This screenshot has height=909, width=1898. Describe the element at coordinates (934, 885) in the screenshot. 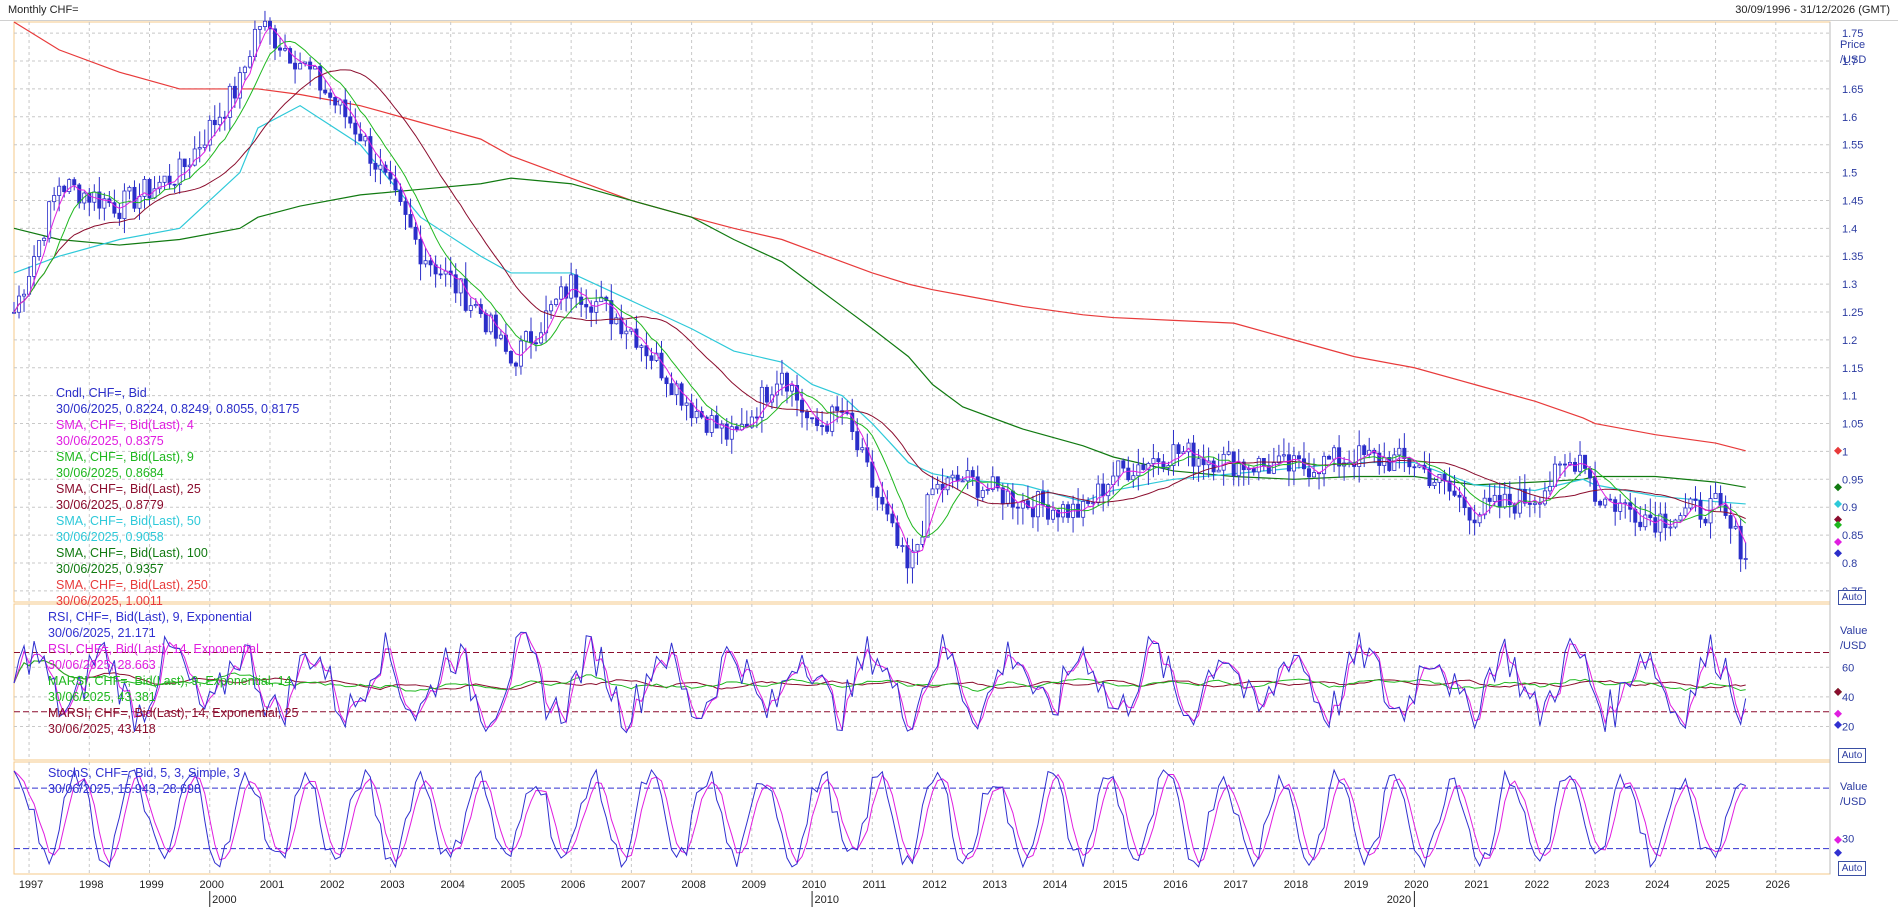

I see `x-tick-2012: 2012` at that location.